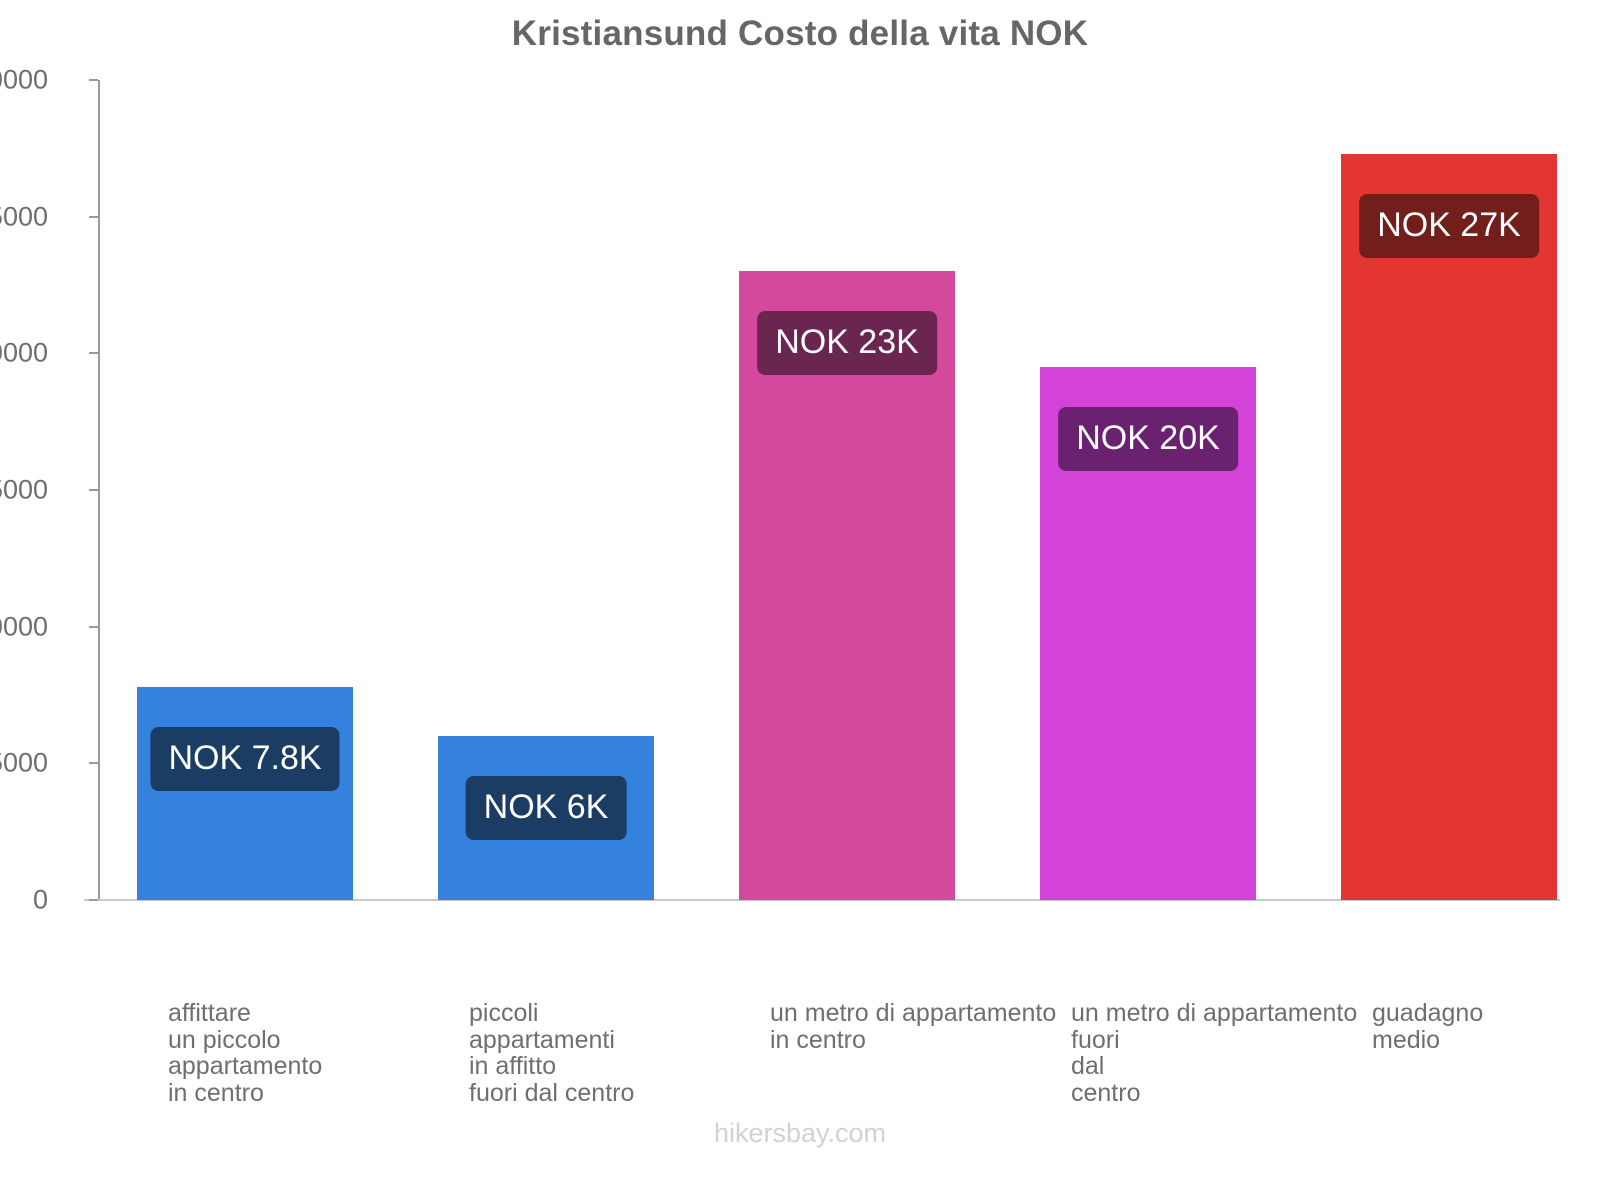 Image resolution: width=1600 pixels, height=1200 pixels. I want to click on bar: NOK 7.8K, so click(245, 793).